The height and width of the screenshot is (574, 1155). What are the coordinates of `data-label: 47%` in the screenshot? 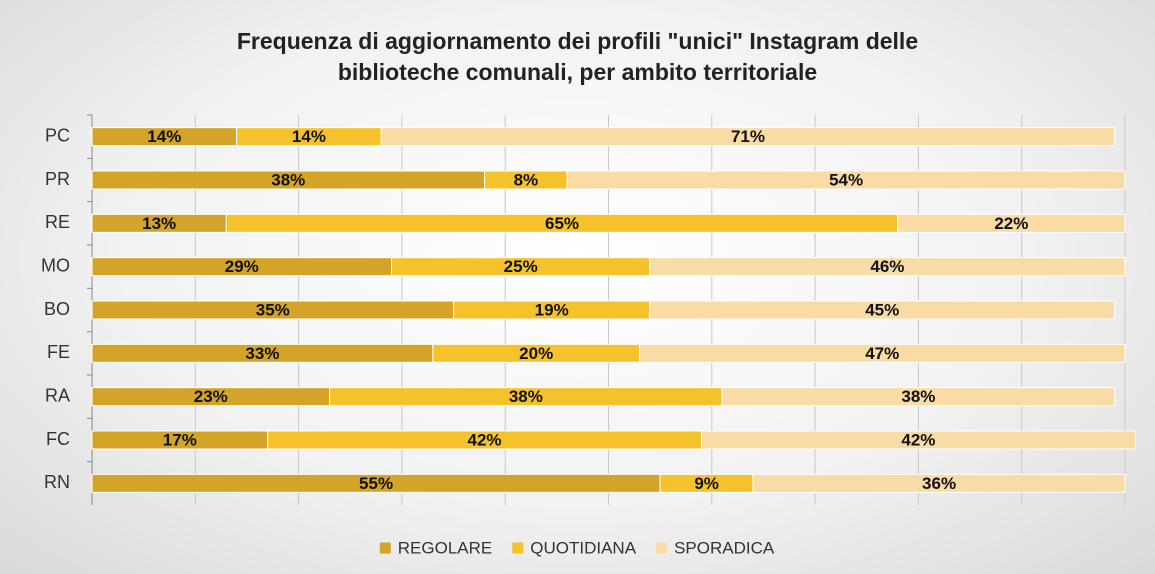 It's located at (882, 353).